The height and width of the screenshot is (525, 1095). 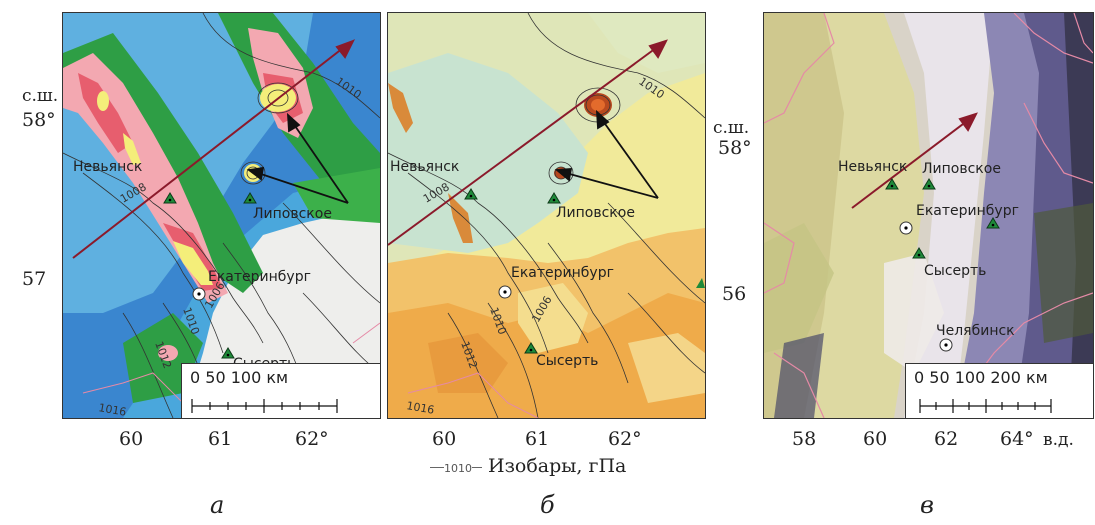 I want to click on scale-bar: 0 50 100 200 км, so click(x=999, y=390).